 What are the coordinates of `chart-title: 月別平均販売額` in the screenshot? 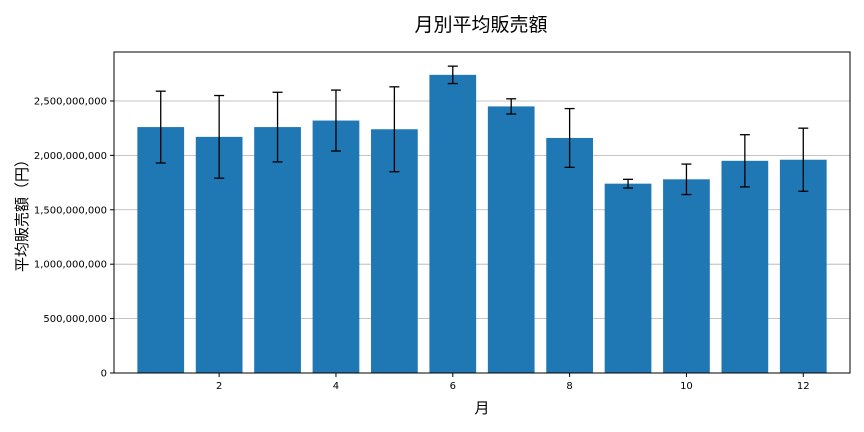 It's located at (480, 25).